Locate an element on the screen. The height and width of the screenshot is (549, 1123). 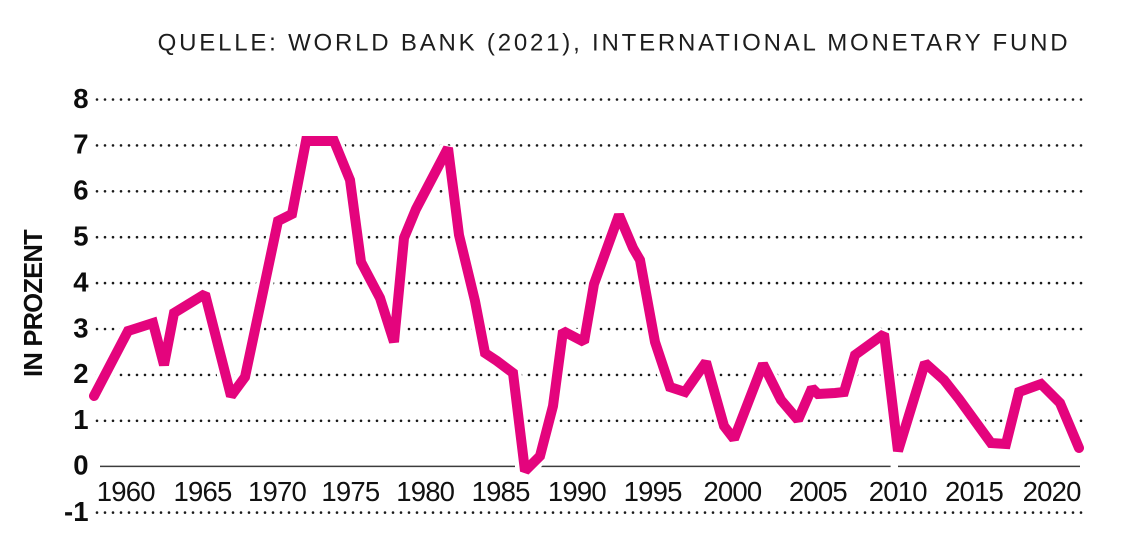
svg-text: 2020 is located at coordinates (1052, 491).